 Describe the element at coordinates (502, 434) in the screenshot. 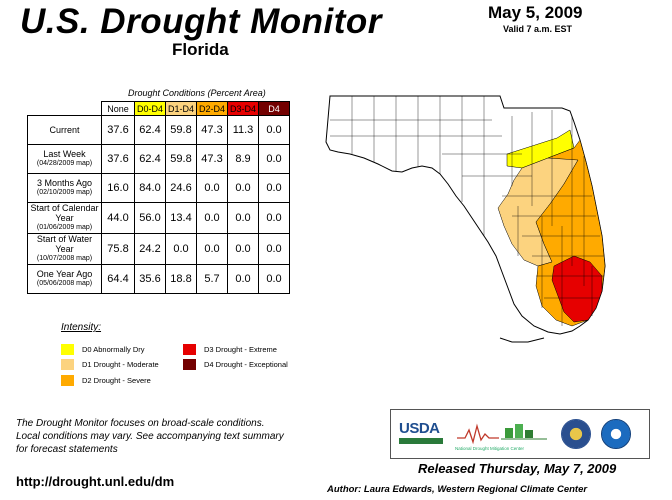

I see `ndmc-logo-graphic` at that location.